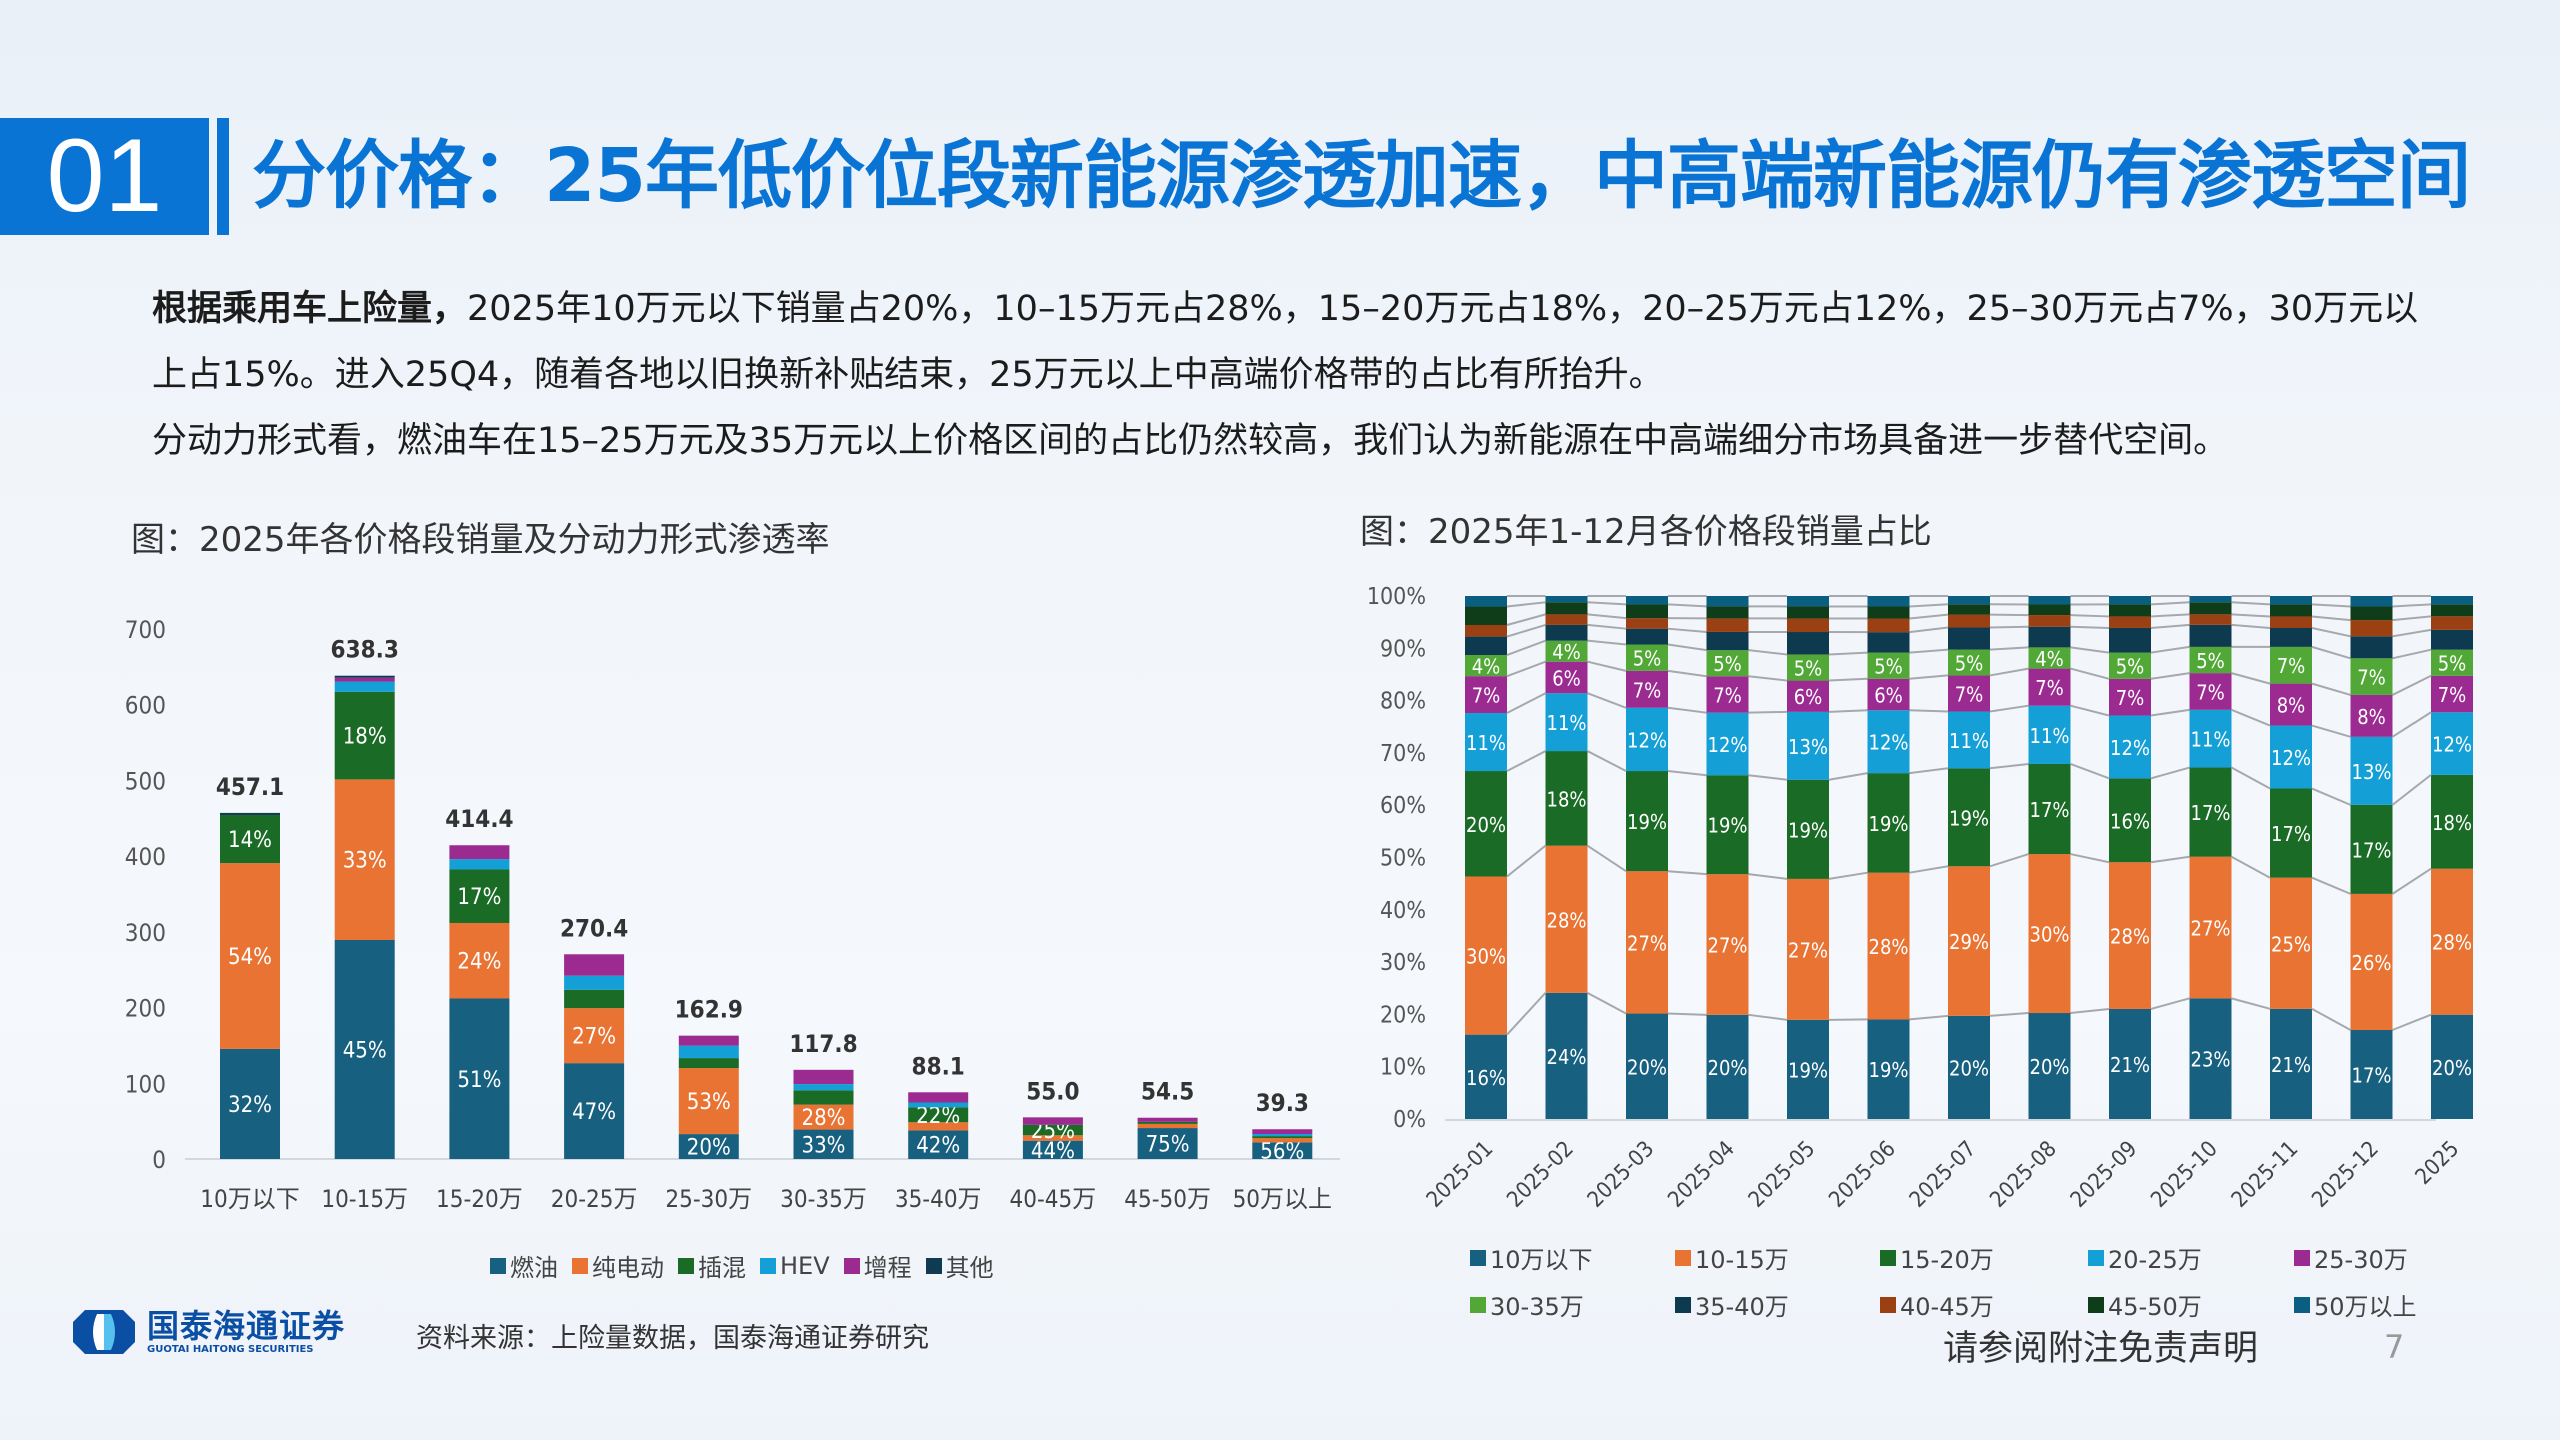 This screenshot has width=2560, height=1440. Describe the element at coordinates (480, 540) in the screenshot. I see `left-chart-title: 图：2025年各价格段销量及分动力形式渗透率` at that location.